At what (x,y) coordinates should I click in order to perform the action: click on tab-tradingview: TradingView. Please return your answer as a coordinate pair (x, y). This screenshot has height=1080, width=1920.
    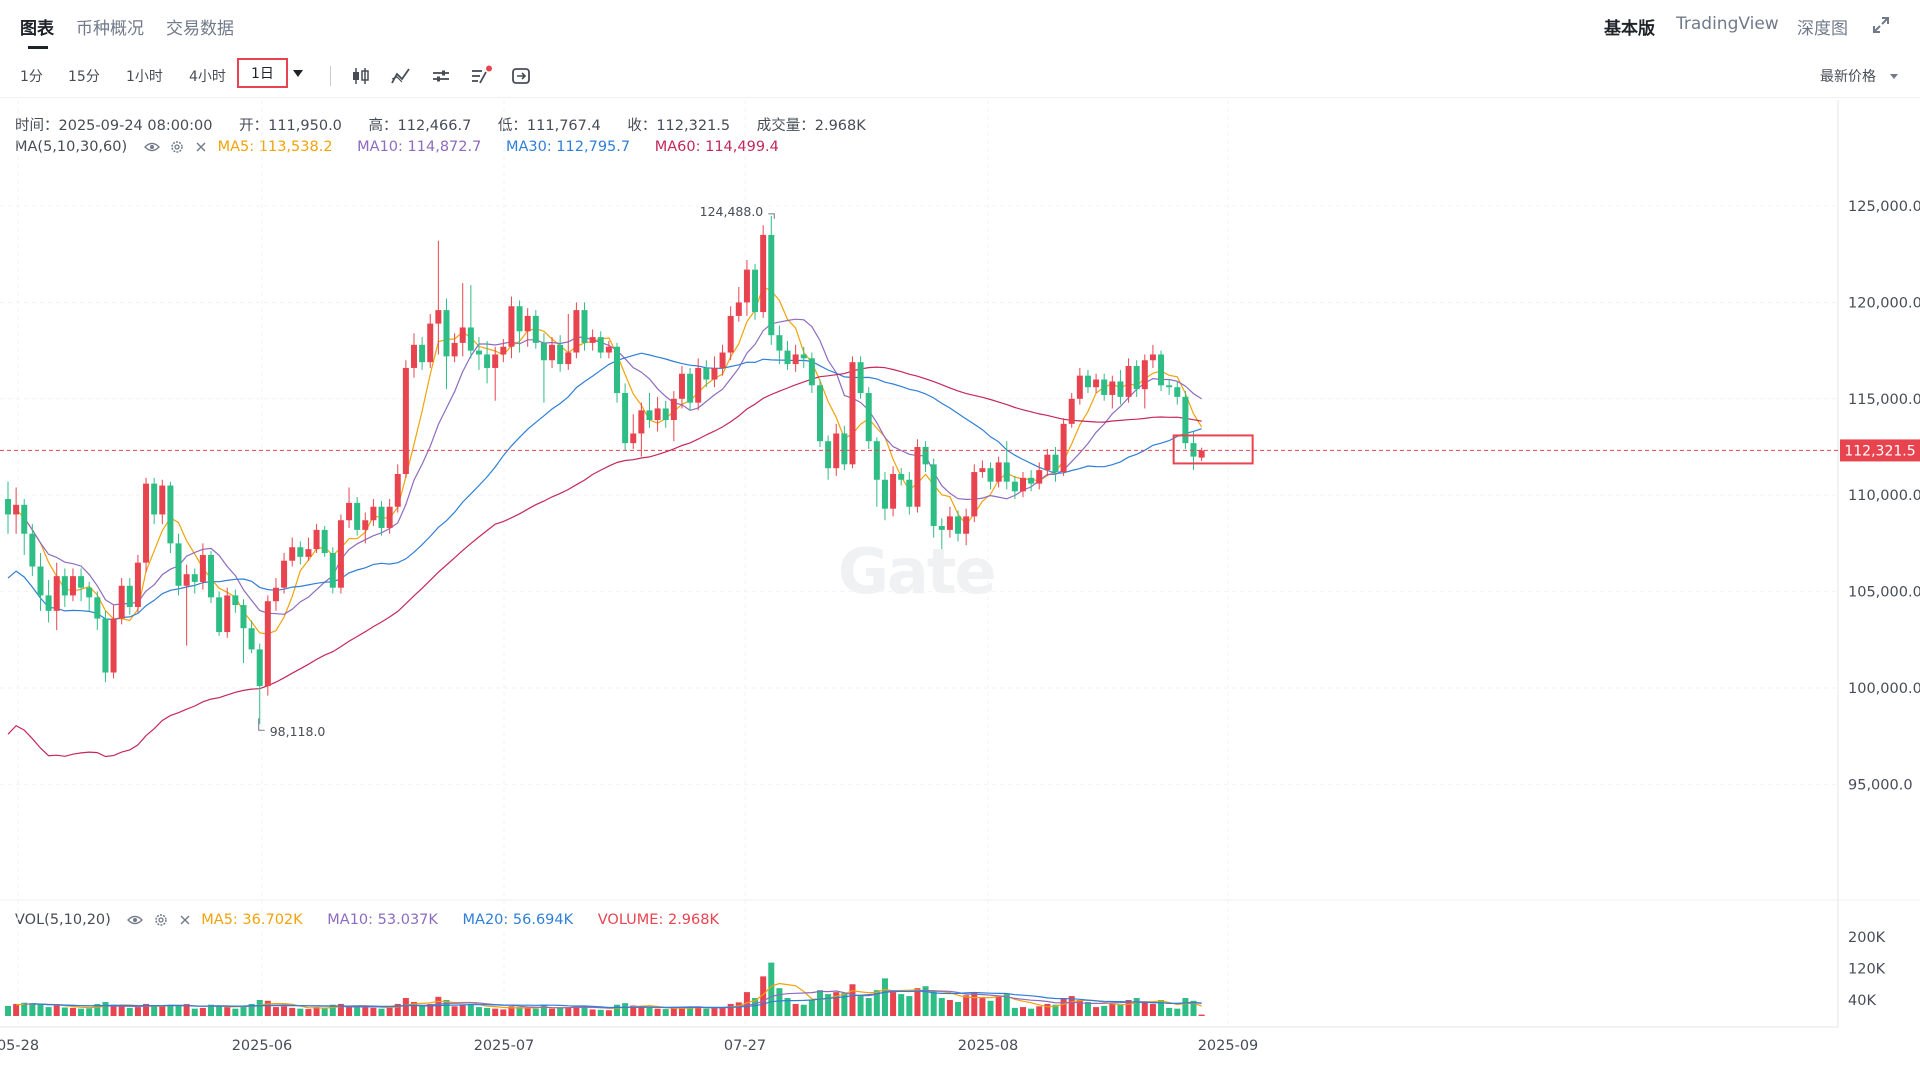
    Looking at the image, I should click on (1727, 24).